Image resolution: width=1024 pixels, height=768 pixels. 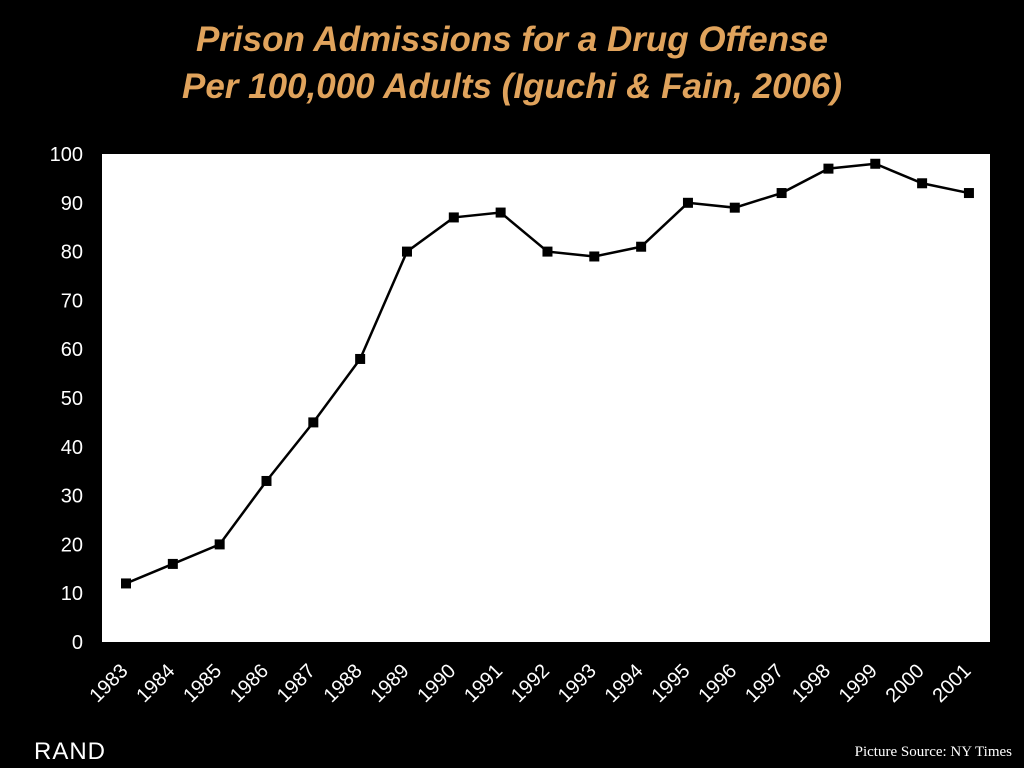 I want to click on y-tick-label: 30, so click(x=72, y=497).